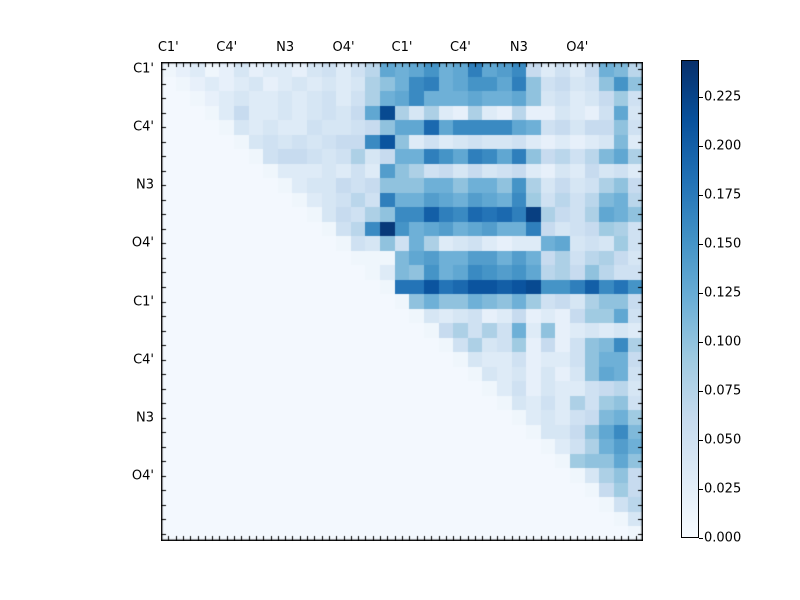 The width and height of the screenshot is (800, 600). I want to click on colorbar-tick-label: 0.150, so click(723, 244).